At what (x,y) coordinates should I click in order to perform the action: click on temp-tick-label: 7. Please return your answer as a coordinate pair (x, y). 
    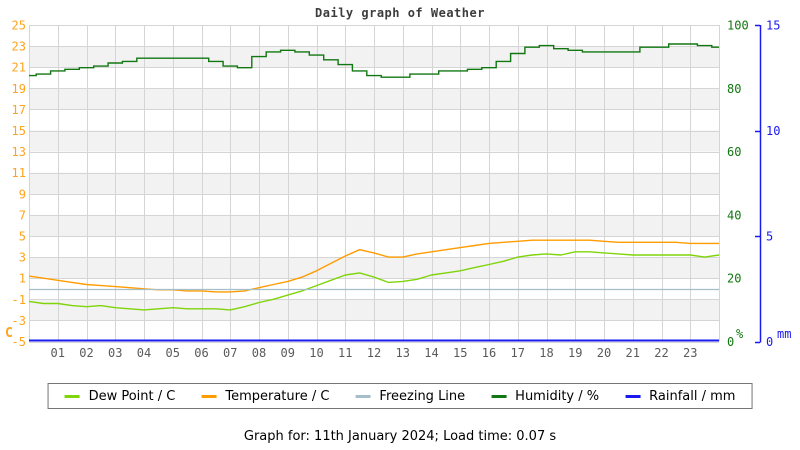
    Looking at the image, I should click on (22, 215).